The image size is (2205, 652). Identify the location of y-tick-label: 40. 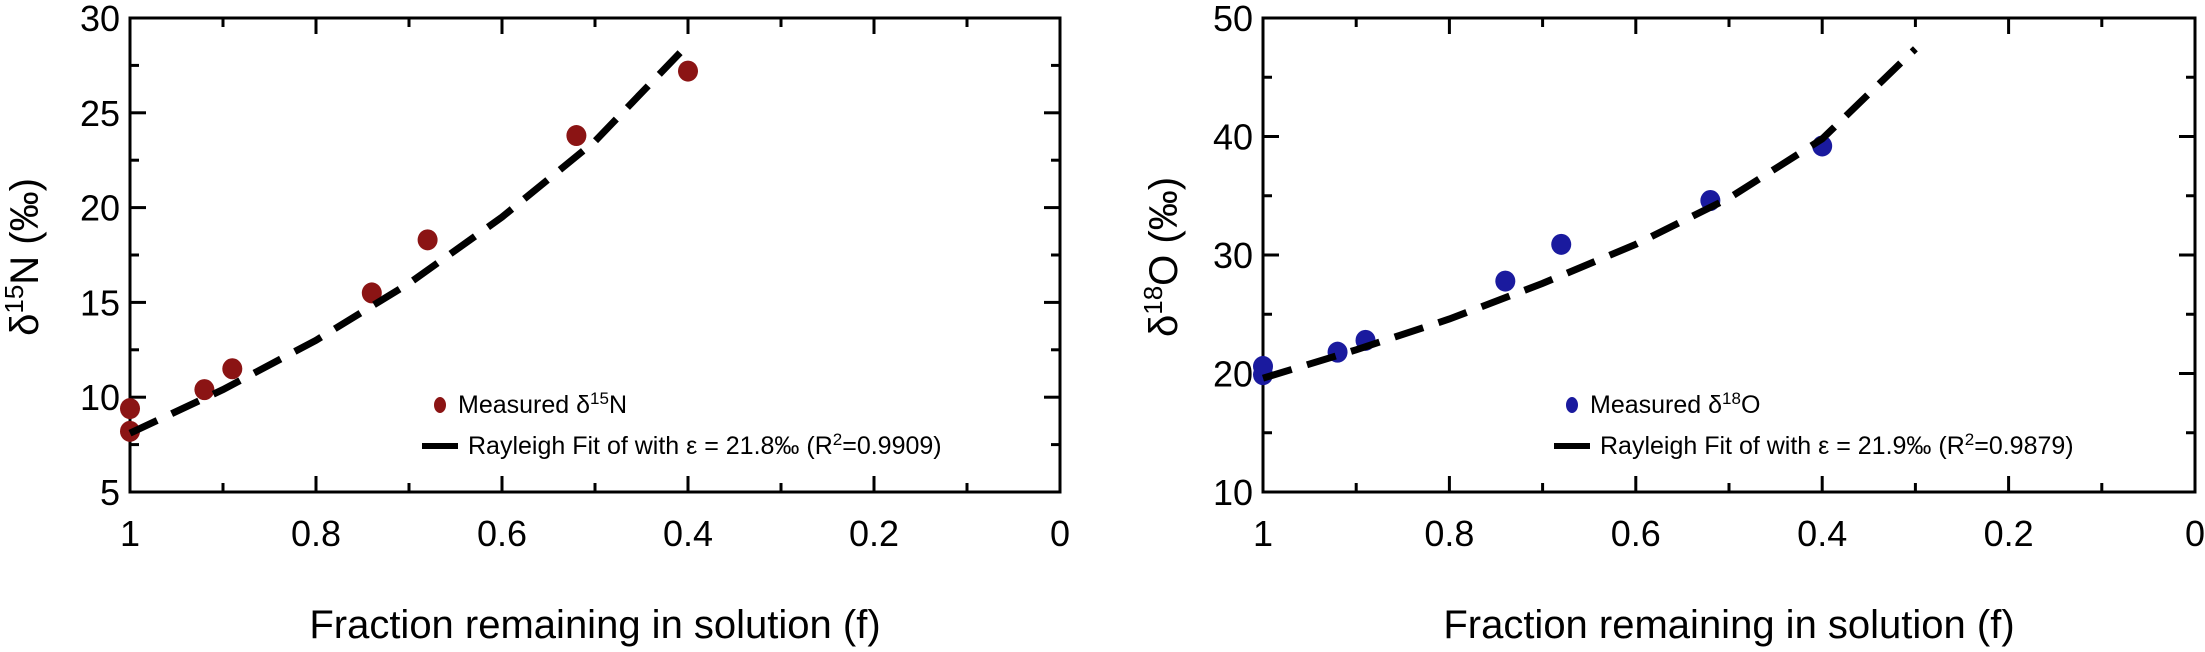
(1233, 137).